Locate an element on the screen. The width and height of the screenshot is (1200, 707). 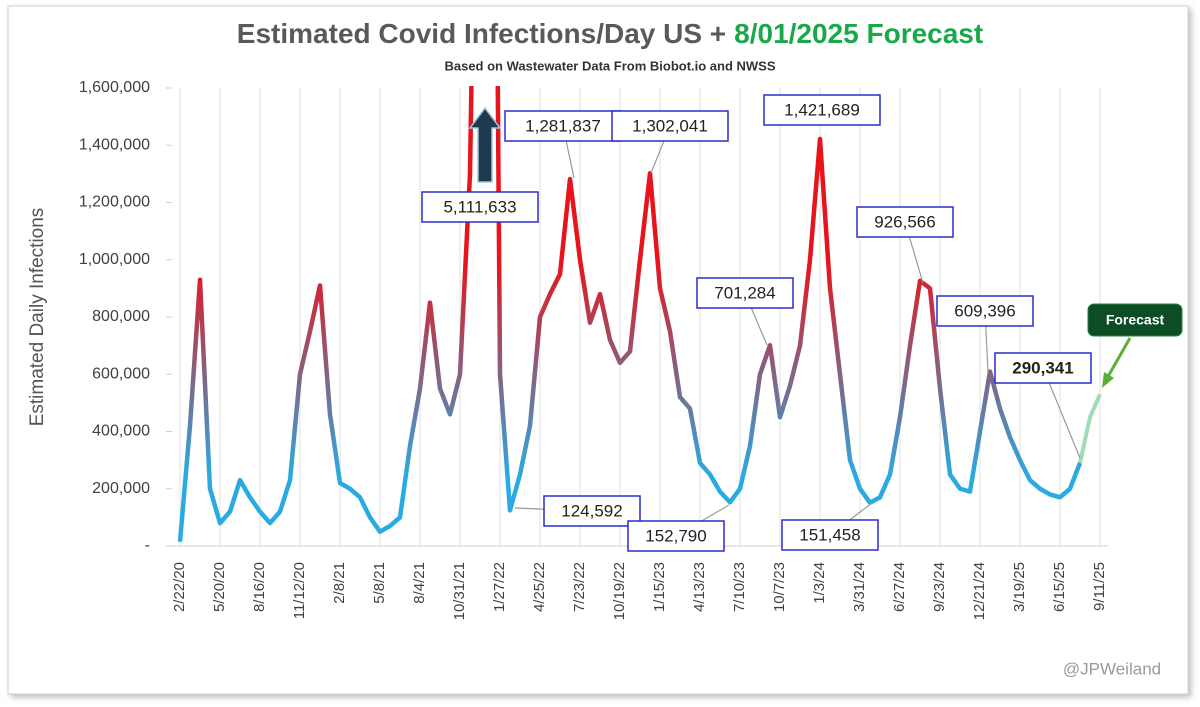
series-line is located at coordinates (1090, 428).